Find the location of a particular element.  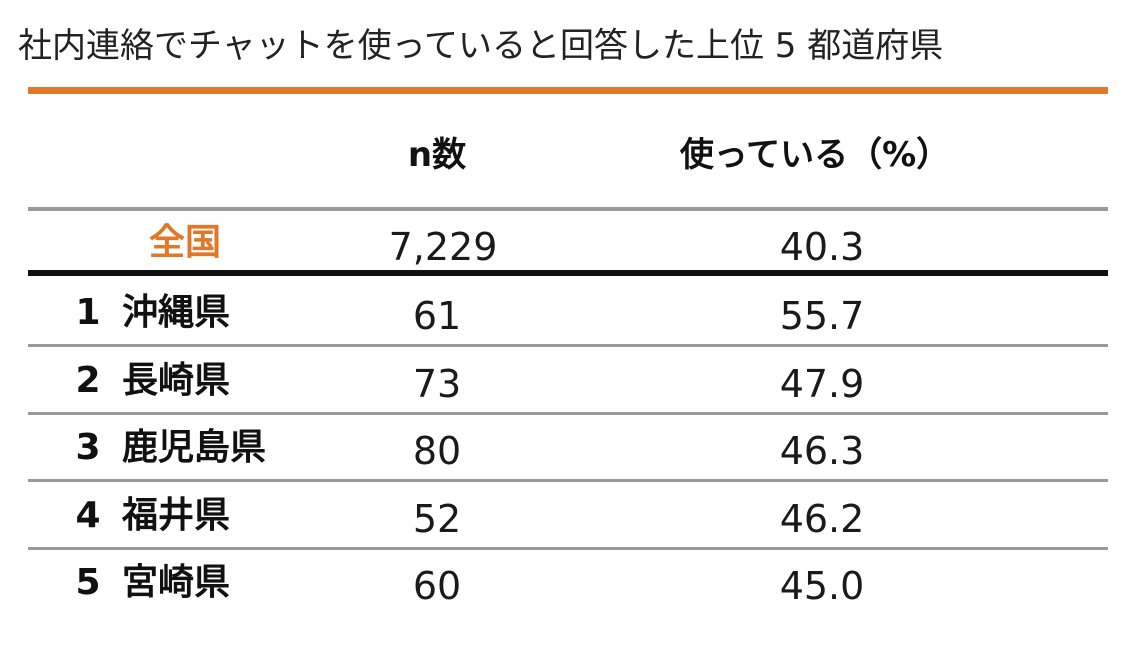

prefecture: 宮崎県 is located at coordinates (176, 582).